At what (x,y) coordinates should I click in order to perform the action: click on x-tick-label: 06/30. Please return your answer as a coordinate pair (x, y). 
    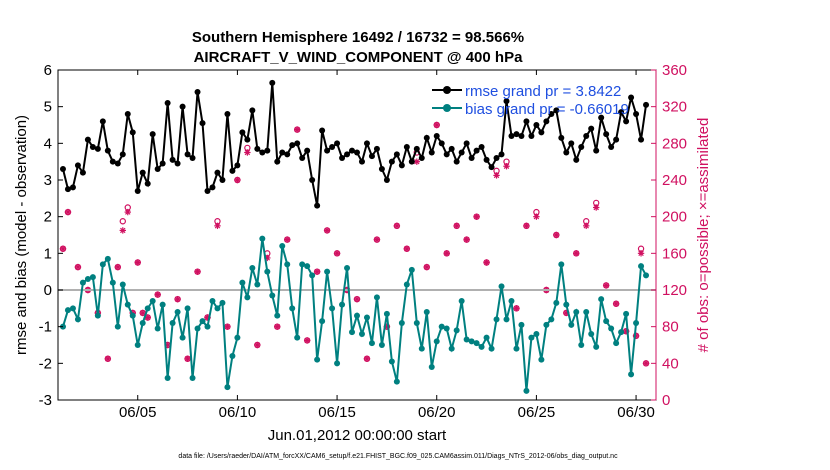
    Looking at the image, I should click on (636, 412).